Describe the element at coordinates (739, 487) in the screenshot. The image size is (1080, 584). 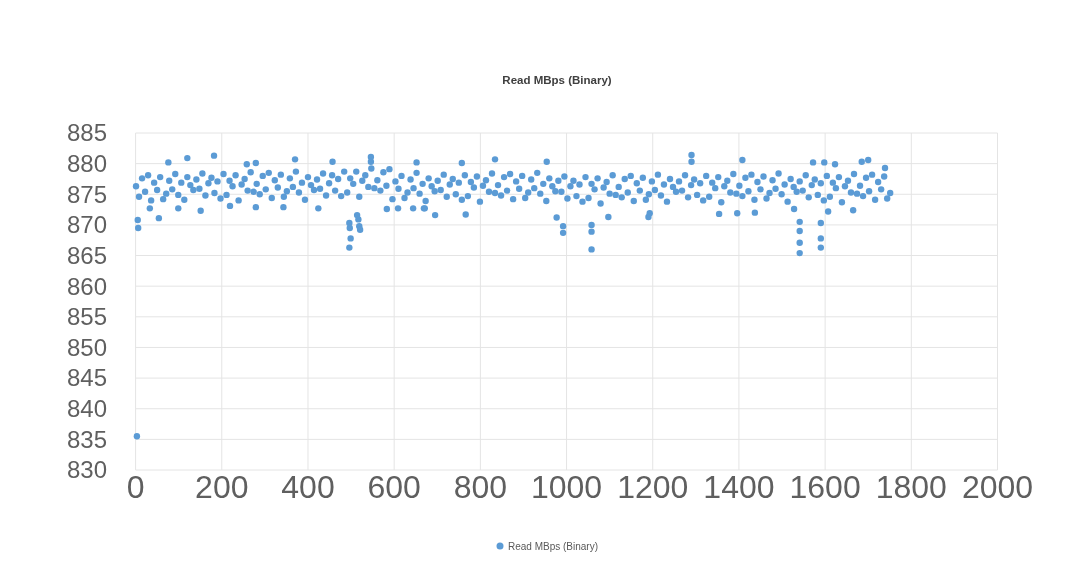
I see `x-tick-label: 1400` at that location.